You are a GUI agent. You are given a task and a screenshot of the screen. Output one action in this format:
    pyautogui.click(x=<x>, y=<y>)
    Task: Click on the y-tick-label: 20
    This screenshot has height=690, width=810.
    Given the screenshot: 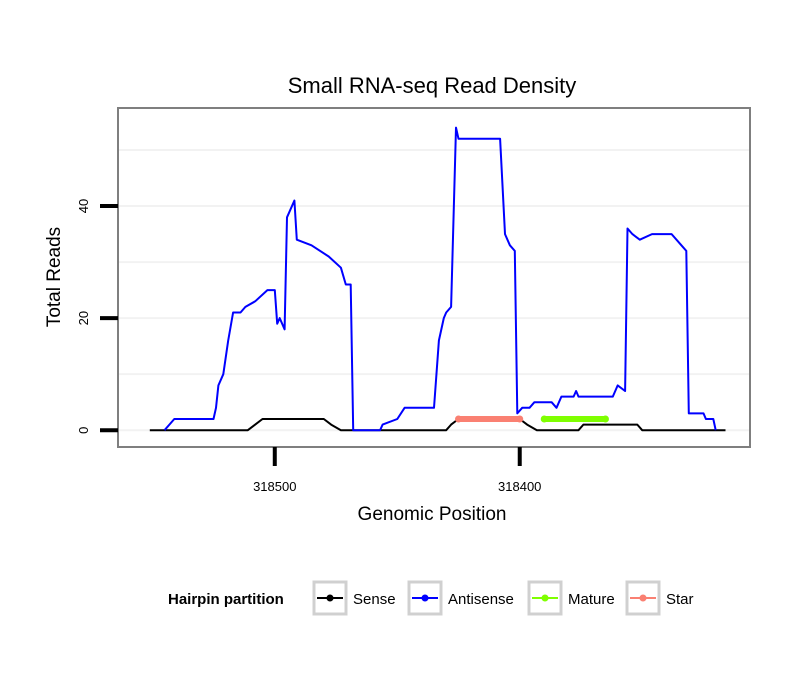 What is the action you would take?
    pyautogui.click(x=83, y=318)
    